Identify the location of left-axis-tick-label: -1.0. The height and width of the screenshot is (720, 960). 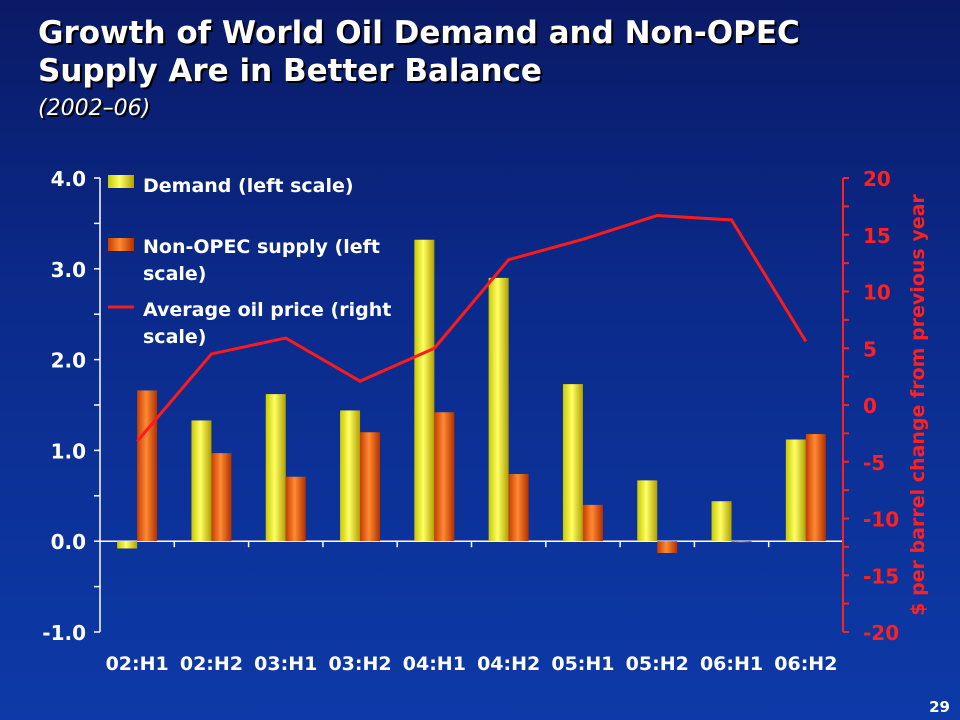
(64, 633).